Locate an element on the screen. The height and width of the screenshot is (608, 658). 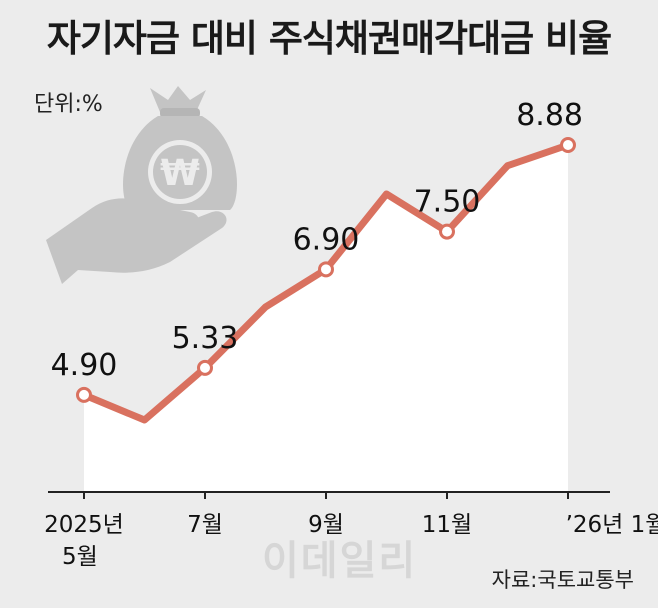
money-bag-hand-icon: ₩ is located at coordinates (141, 185).